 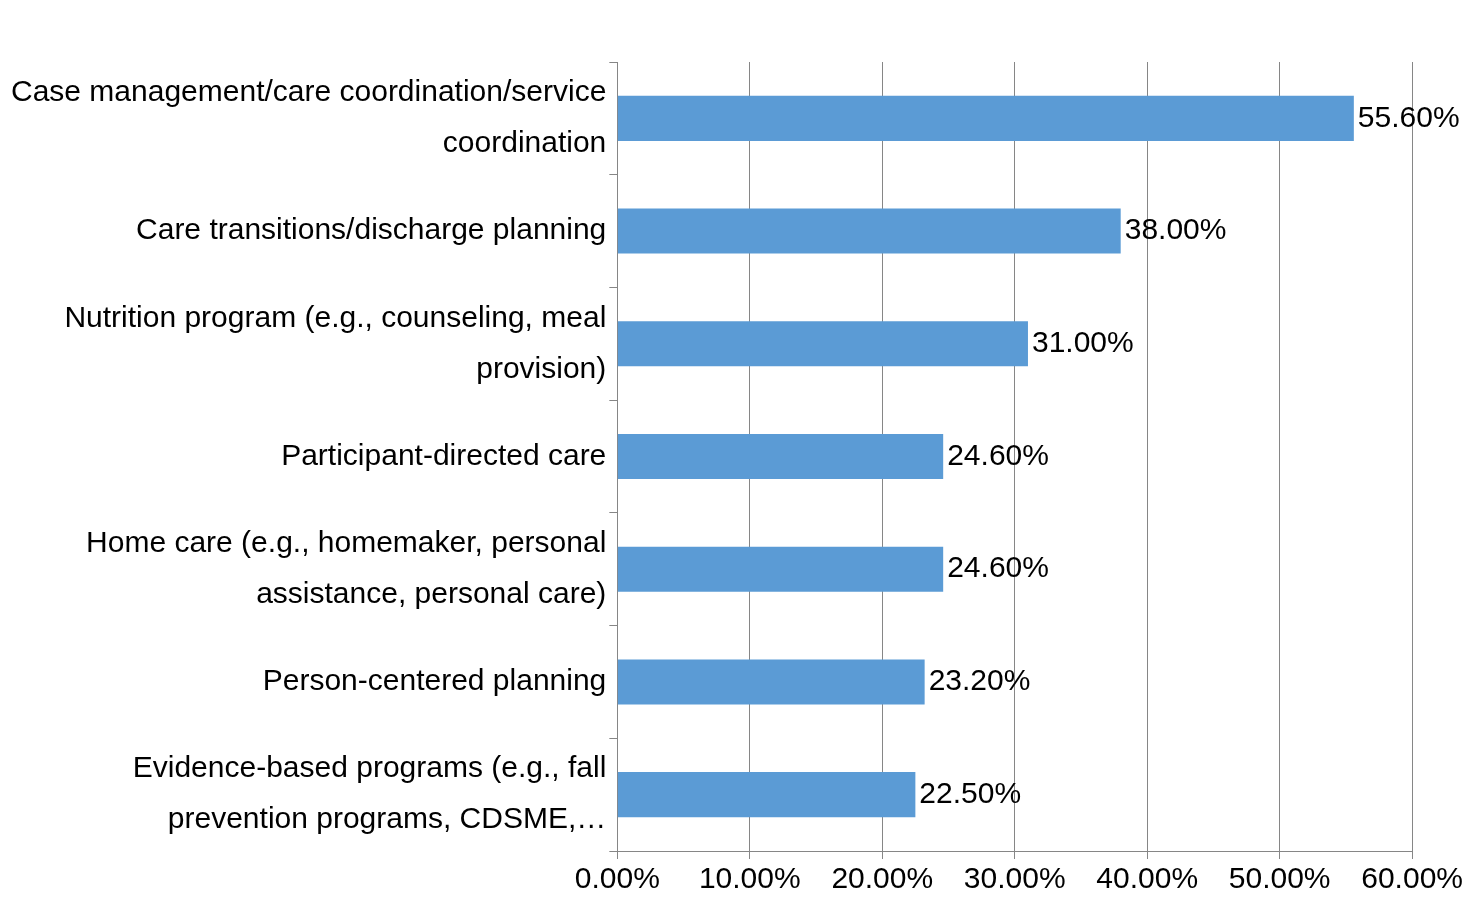 I want to click on x-tick-label: 40.00%, so click(x=1147, y=878).